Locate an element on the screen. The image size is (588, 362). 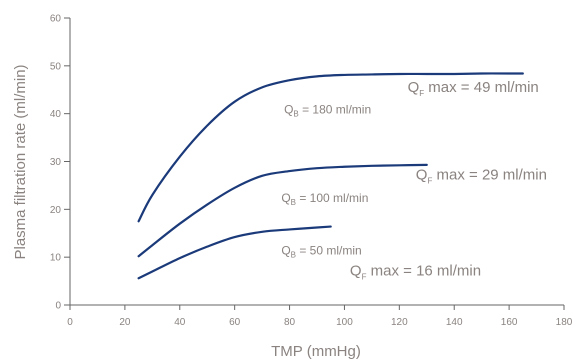
x-tick-label: 160 is located at coordinates (509, 322).